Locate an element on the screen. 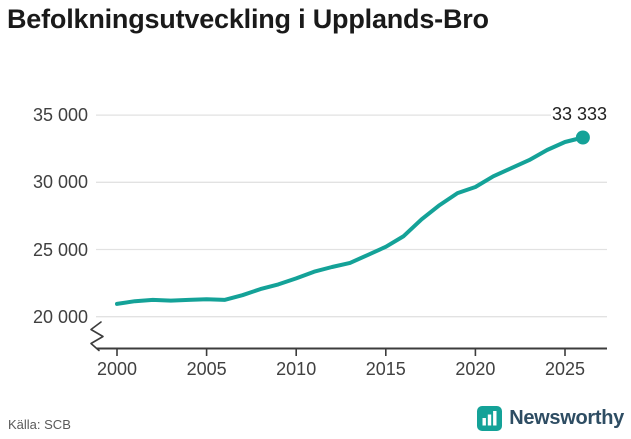 Image resolution: width=631 pixels, height=439 pixels. y-axis-tick-label: 35 000 is located at coordinates (60, 115).